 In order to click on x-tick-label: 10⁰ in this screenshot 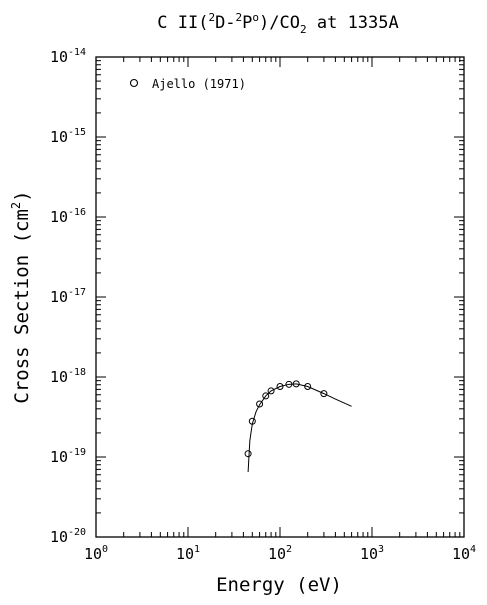, I will do `click(96, 553)`.